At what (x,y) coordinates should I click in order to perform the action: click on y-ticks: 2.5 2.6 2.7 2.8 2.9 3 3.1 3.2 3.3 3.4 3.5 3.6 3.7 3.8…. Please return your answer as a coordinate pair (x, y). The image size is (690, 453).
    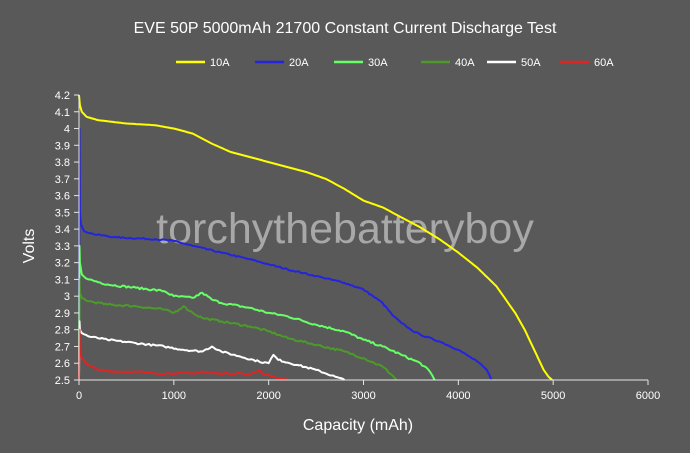
    Looking at the image, I should click on (67, 238).